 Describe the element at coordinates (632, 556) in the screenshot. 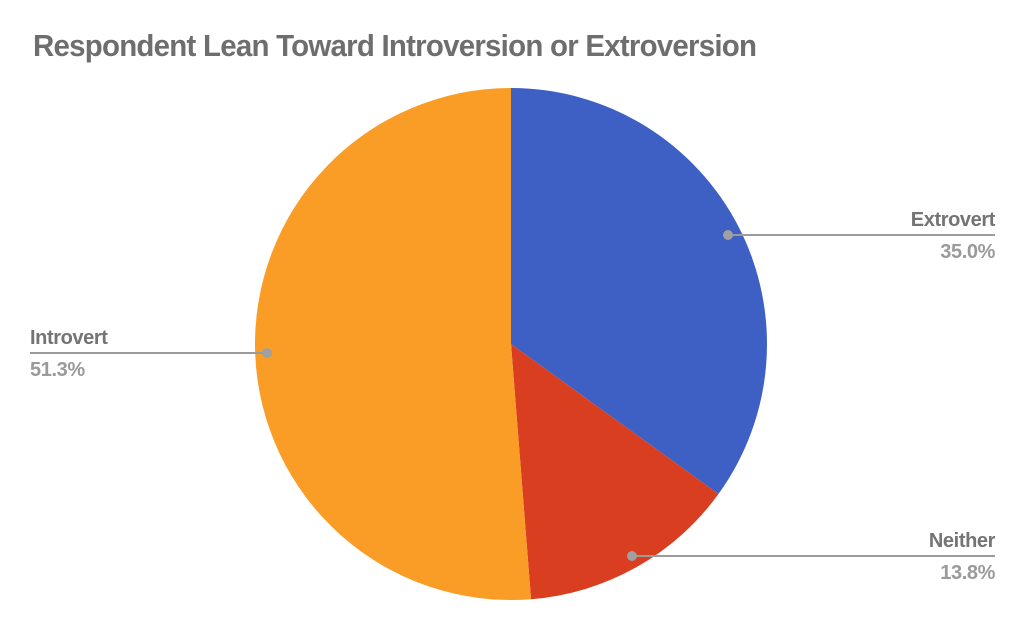

I see `neither-leader-dot` at that location.